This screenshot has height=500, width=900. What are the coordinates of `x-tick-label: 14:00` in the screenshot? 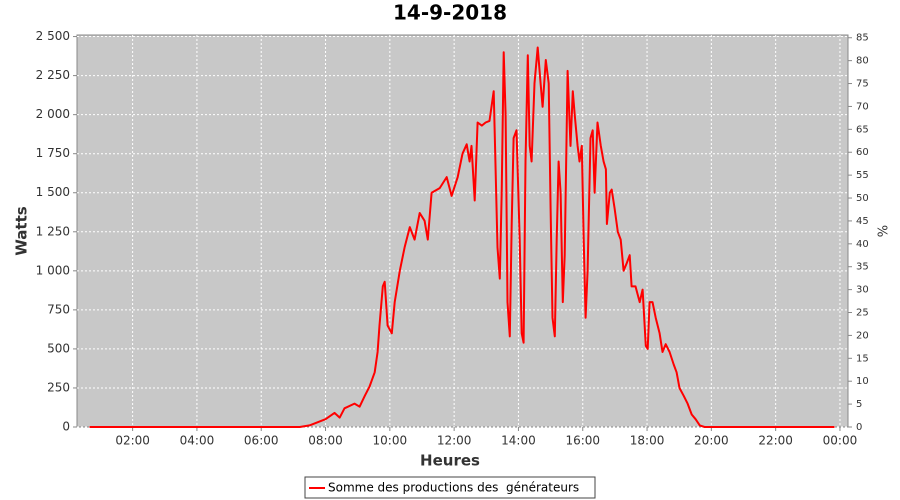 It's located at (518, 441).